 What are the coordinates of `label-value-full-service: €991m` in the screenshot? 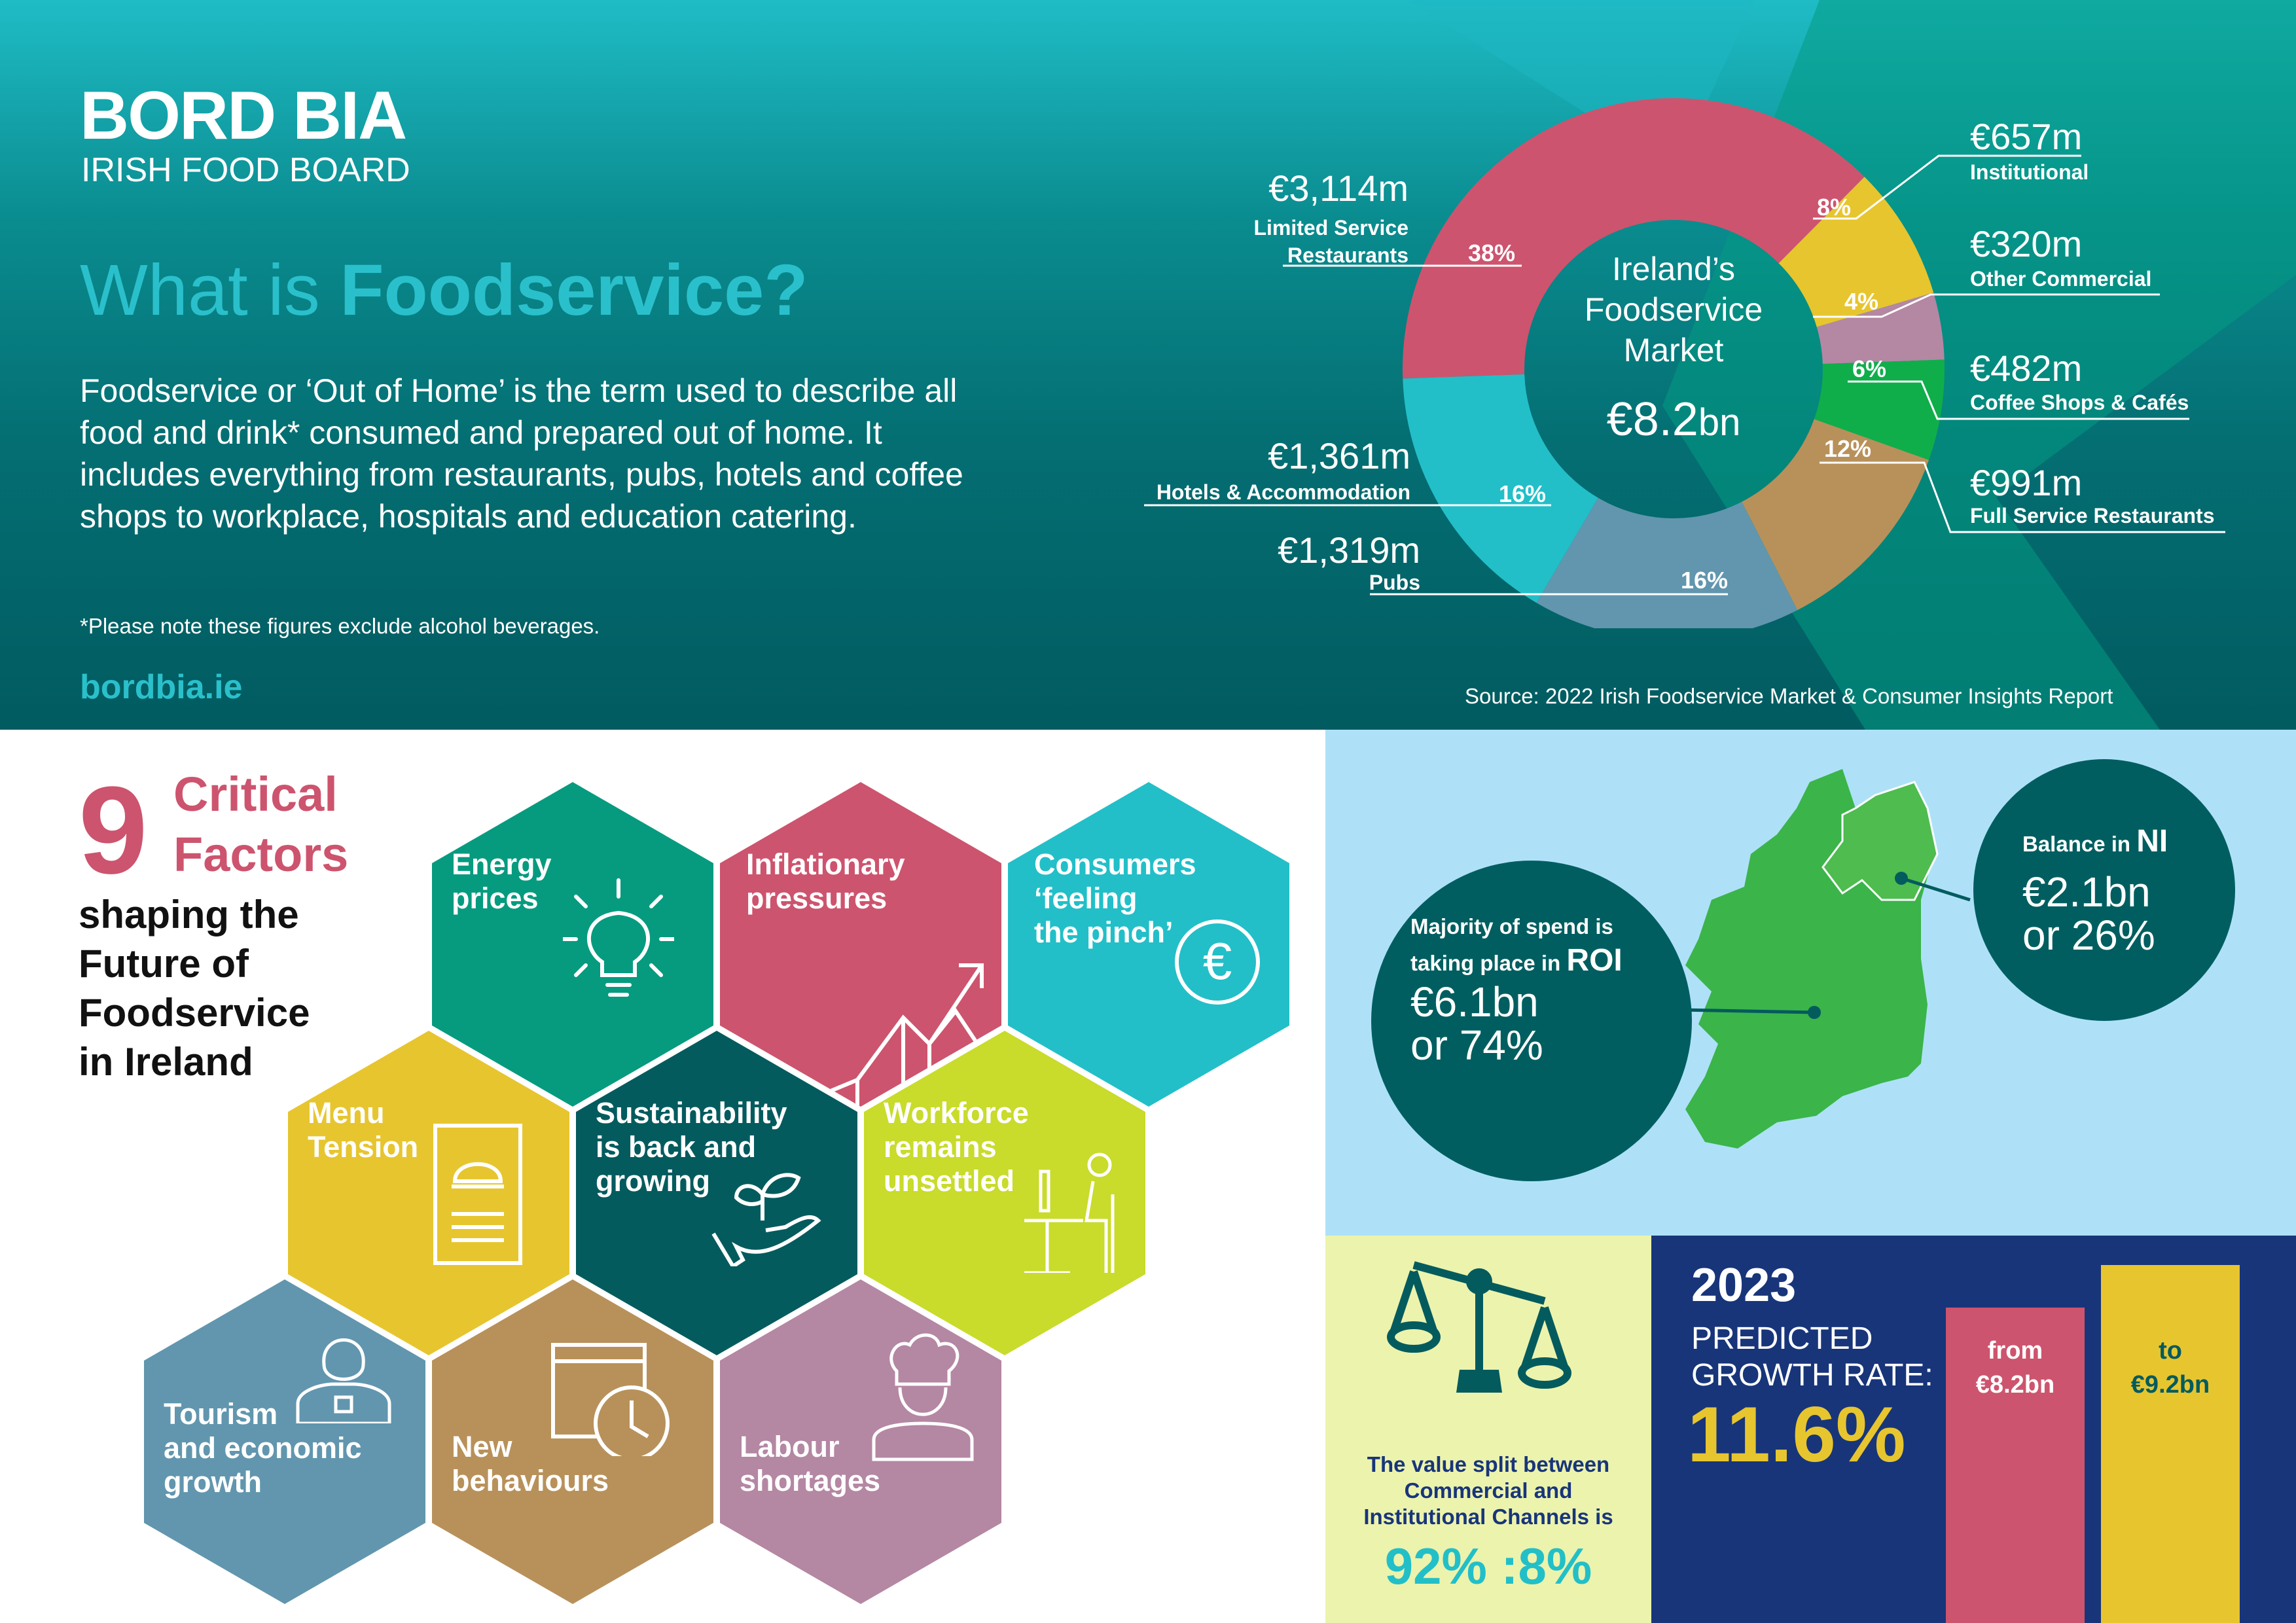 It's located at (2026, 483).